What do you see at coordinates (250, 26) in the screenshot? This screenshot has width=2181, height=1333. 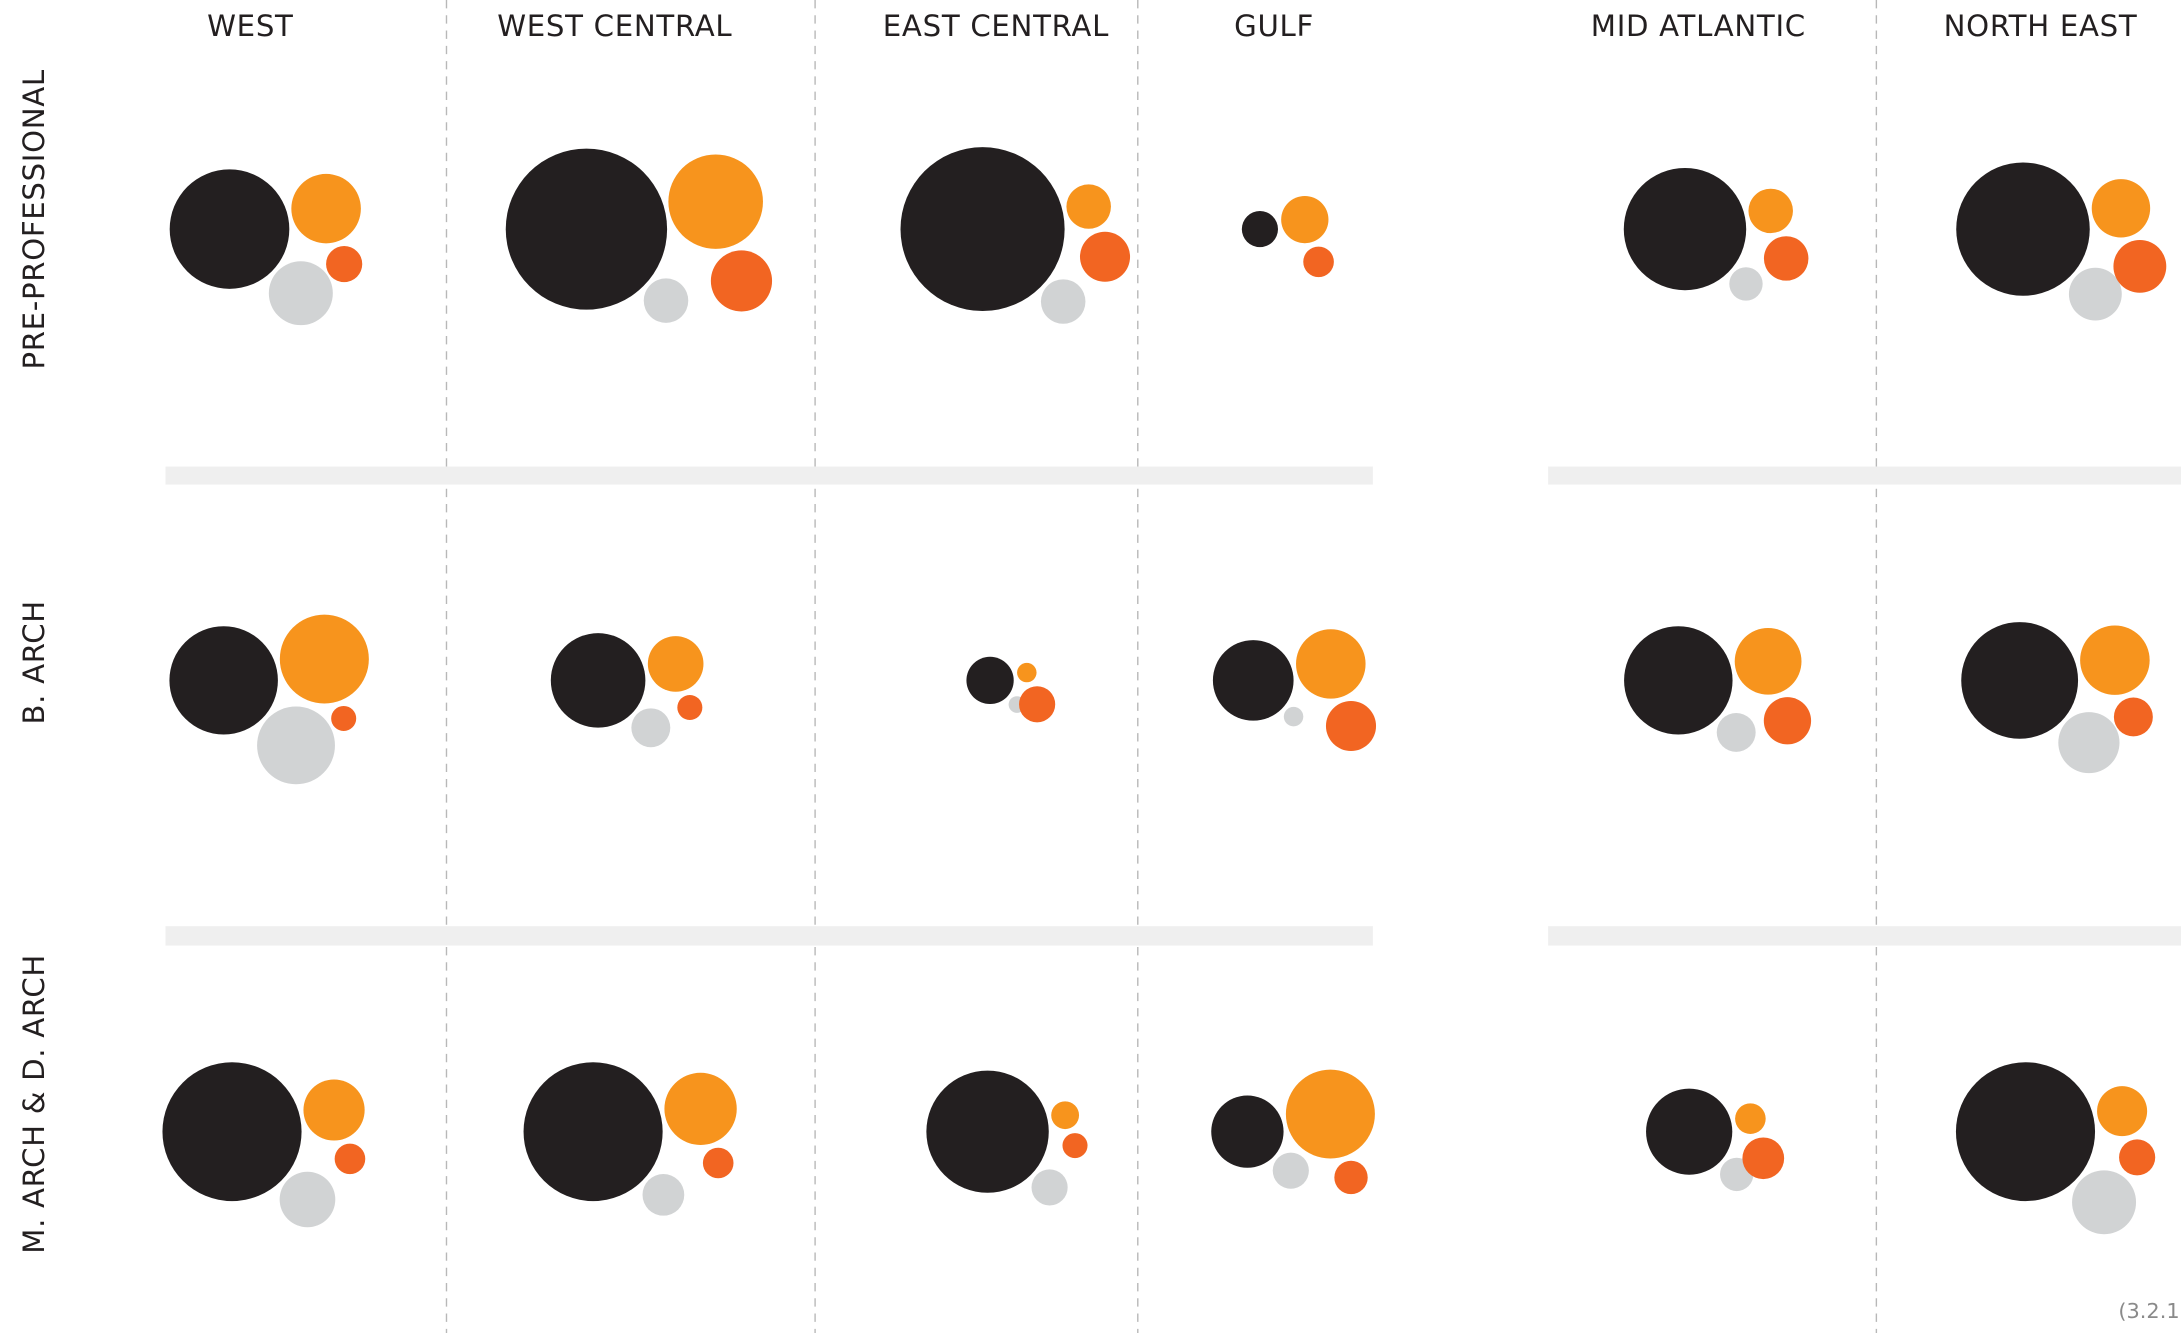 I see `column-label: WEST` at bounding box center [250, 26].